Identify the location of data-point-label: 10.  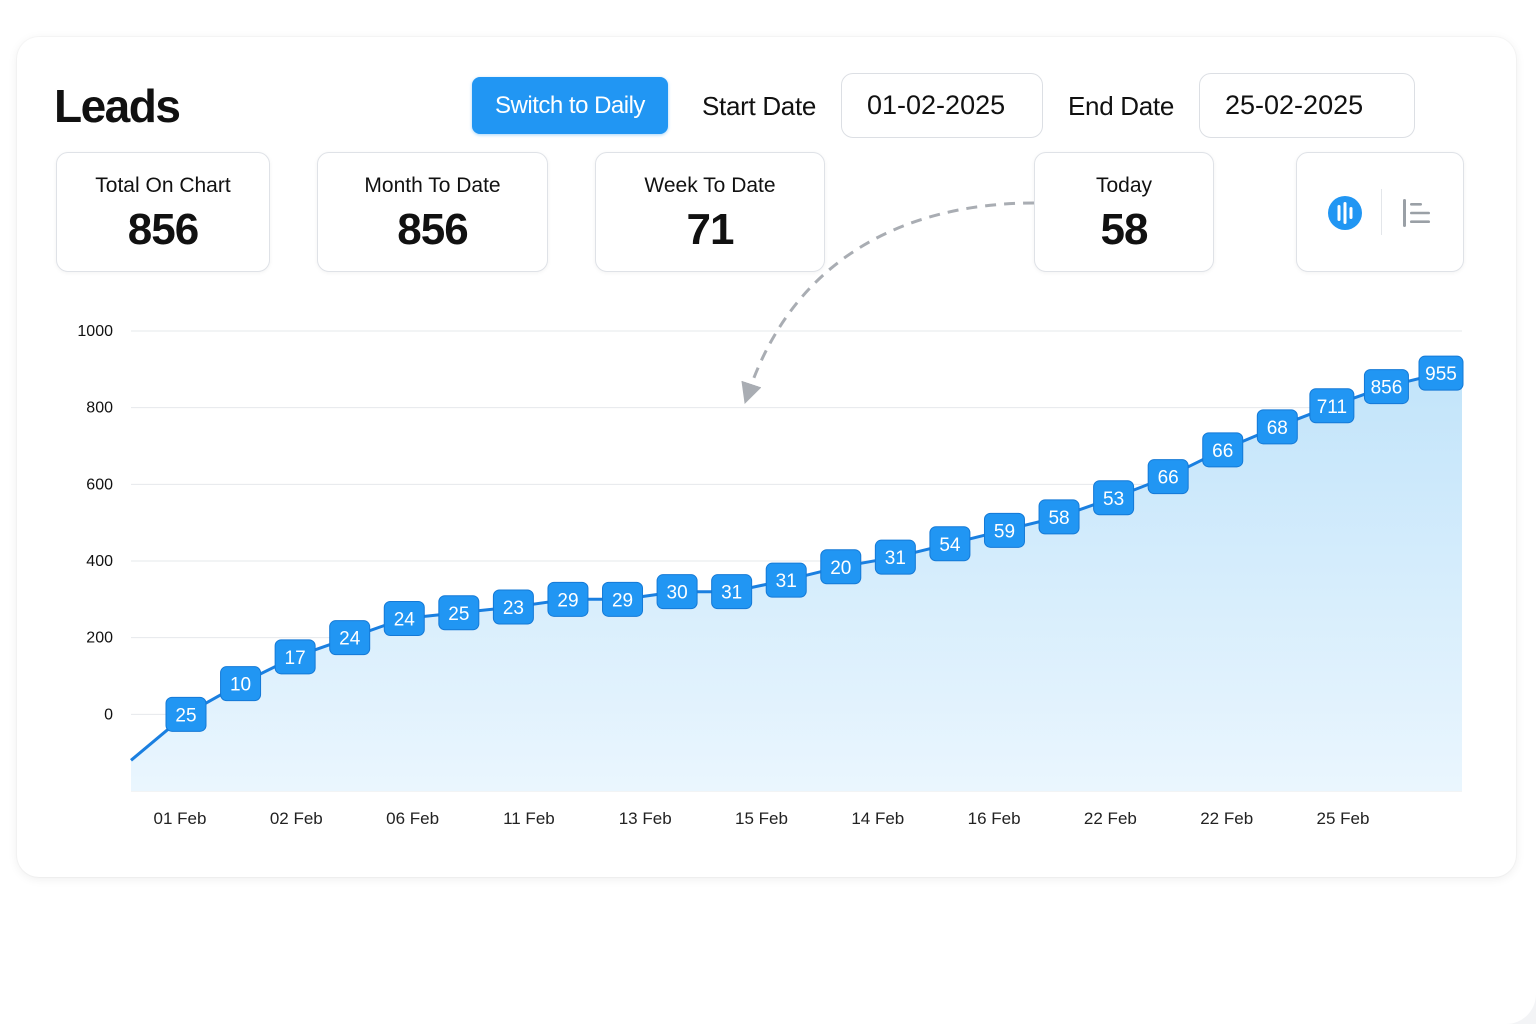
(241, 684).